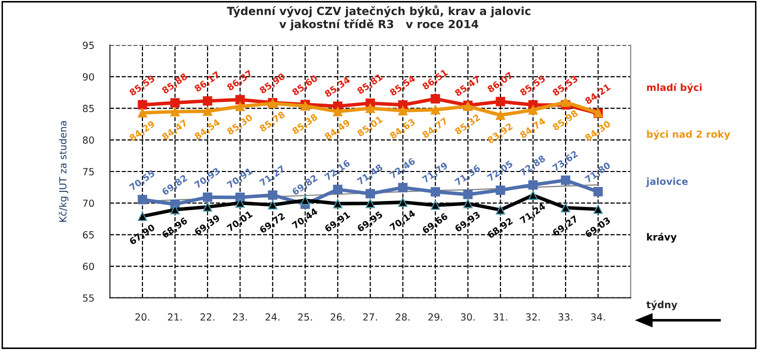 The width and height of the screenshot is (758, 350). What do you see at coordinates (88, 45) in the screenshot?
I see `y-tick-label: 95` at bounding box center [88, 45].